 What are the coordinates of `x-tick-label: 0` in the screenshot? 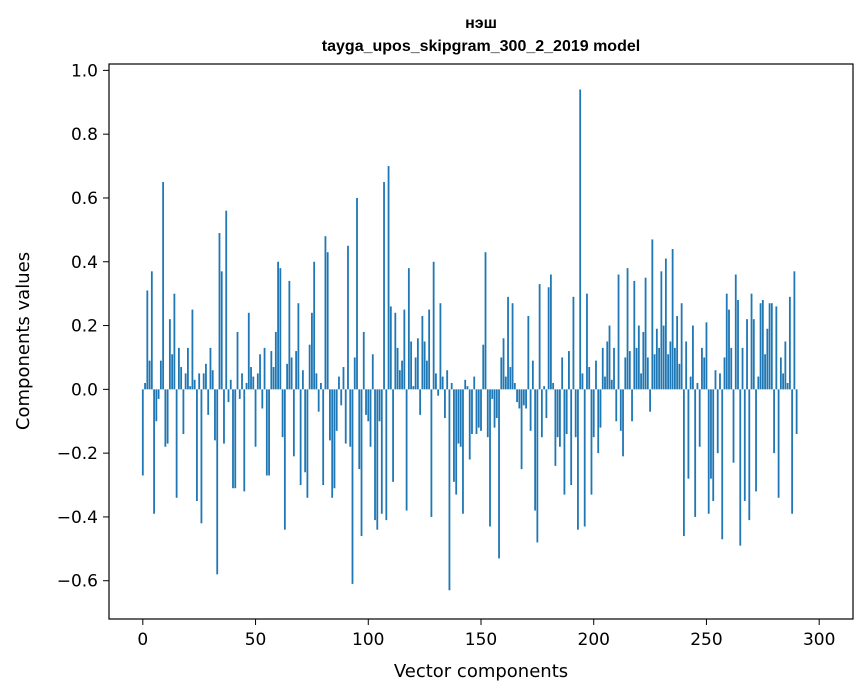 It's located at (142, 640).